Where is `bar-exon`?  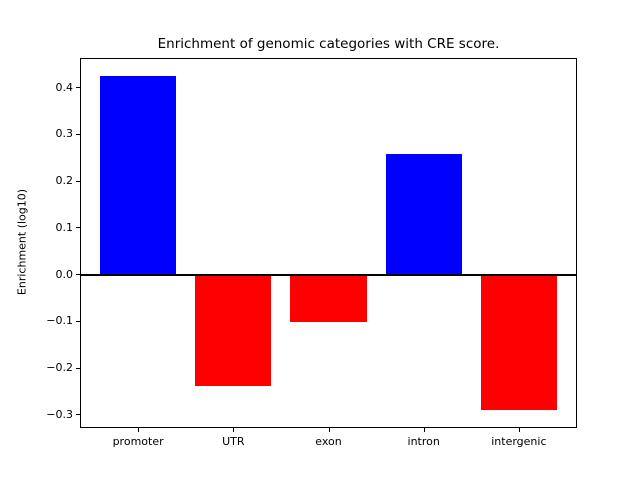
bar-exon is located at coordinates (328, 298).